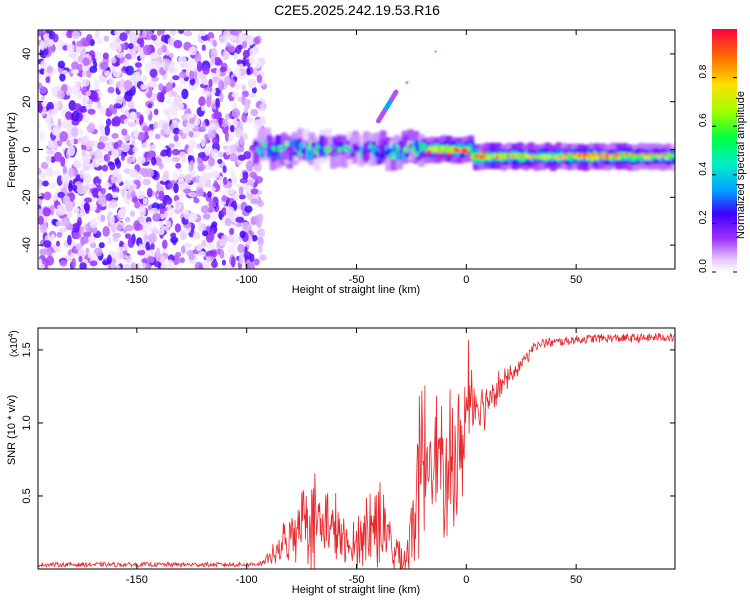 The image size is (750, 600). What do you see at coordinates (357, 10) in the screenshot?
I see `figure-title: C2E5.2025.242.19.53.R16` at bounding box center [357, 10].